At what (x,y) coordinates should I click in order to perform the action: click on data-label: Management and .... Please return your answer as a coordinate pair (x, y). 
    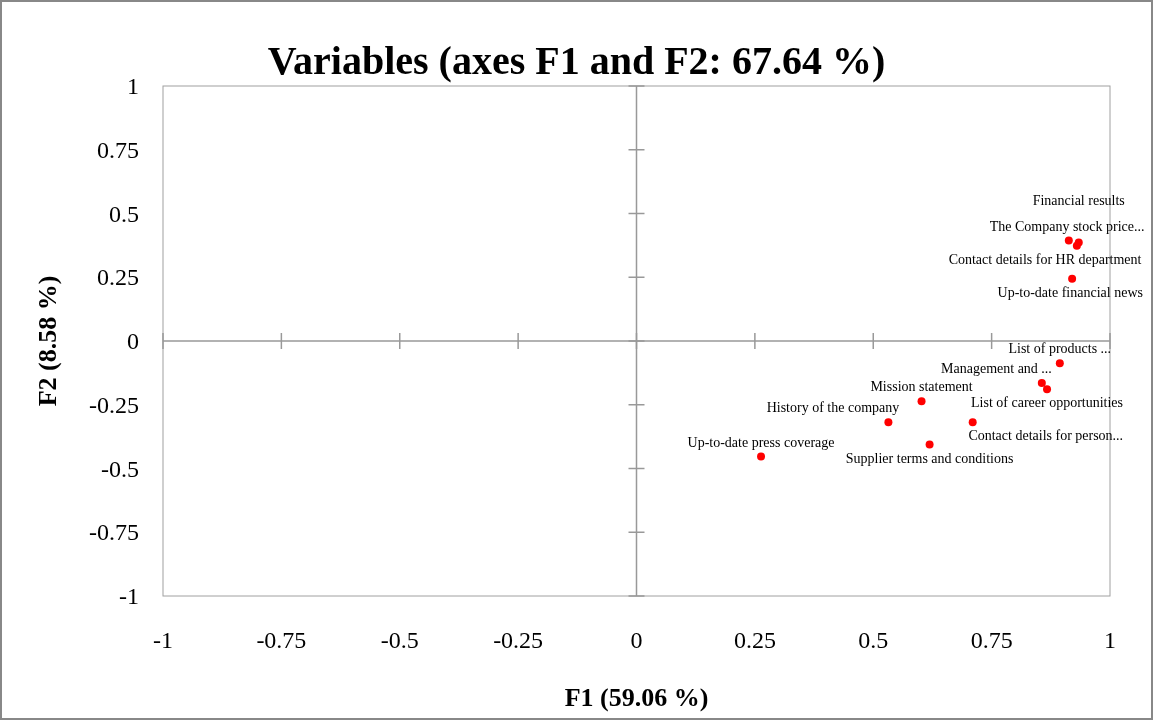
    Looking at the image, I should click on (996, 369).